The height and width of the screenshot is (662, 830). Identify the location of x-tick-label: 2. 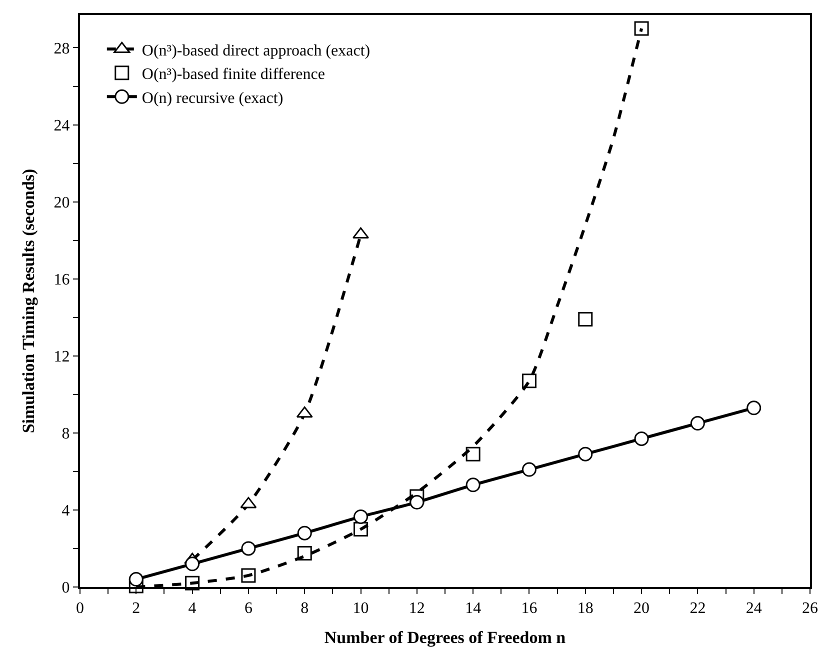
(136, 609).